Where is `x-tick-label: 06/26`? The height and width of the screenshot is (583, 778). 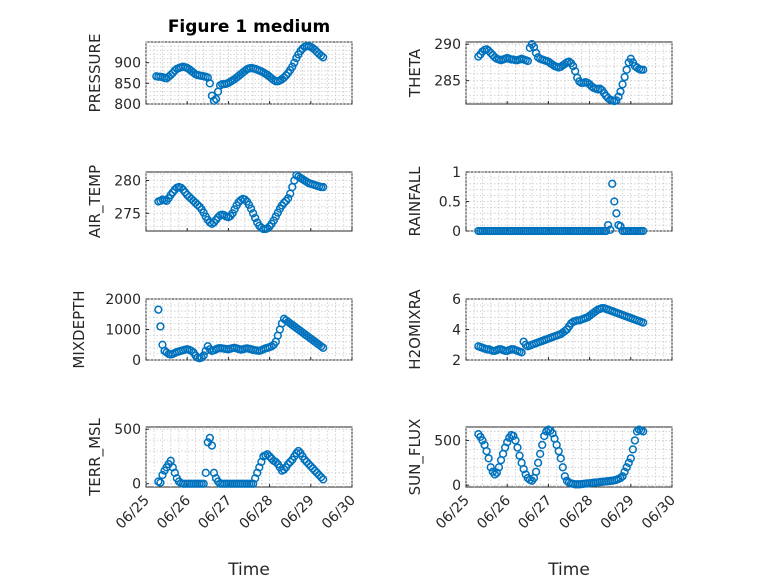
x-tick-label: 06/26 is located at coordinates (494, 512).